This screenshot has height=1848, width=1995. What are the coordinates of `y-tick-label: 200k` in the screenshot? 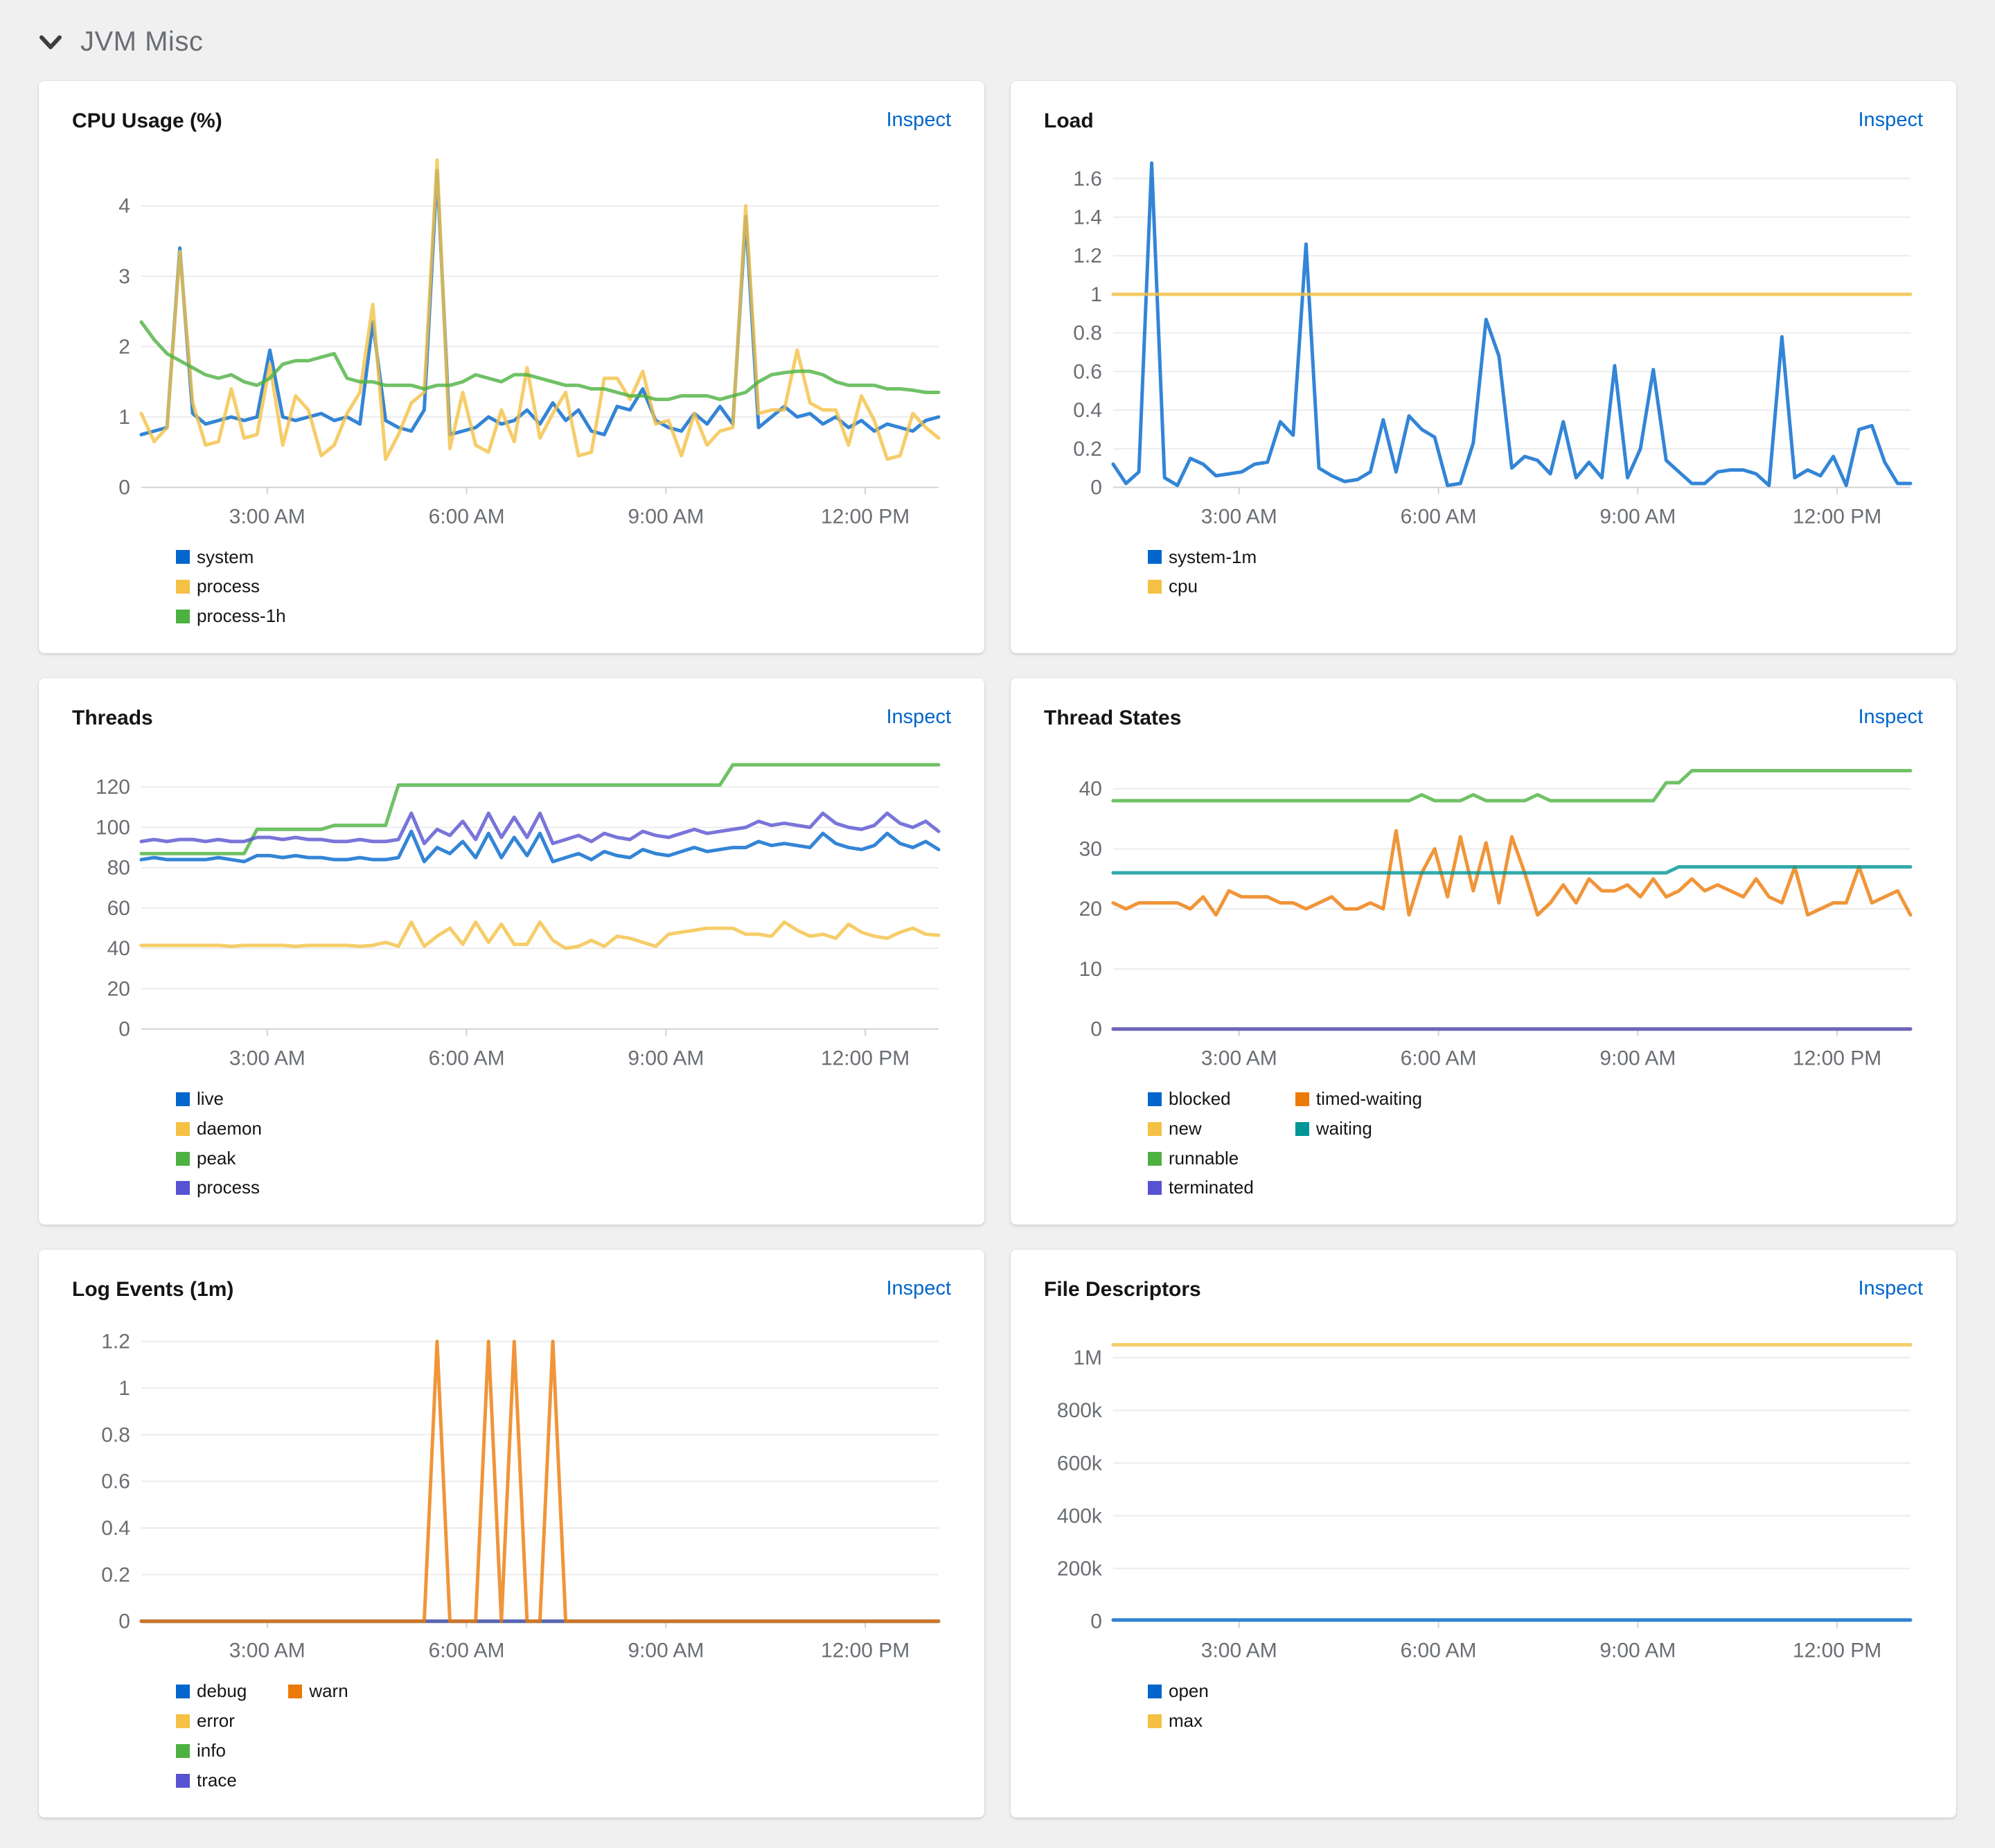 It's located at (1080, 1570).